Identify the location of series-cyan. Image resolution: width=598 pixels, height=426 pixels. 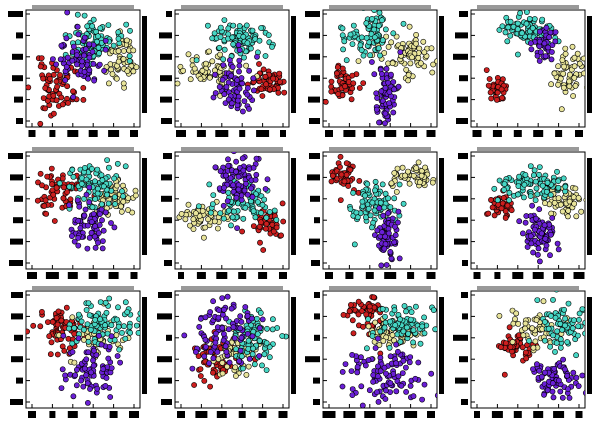
(530, 183).